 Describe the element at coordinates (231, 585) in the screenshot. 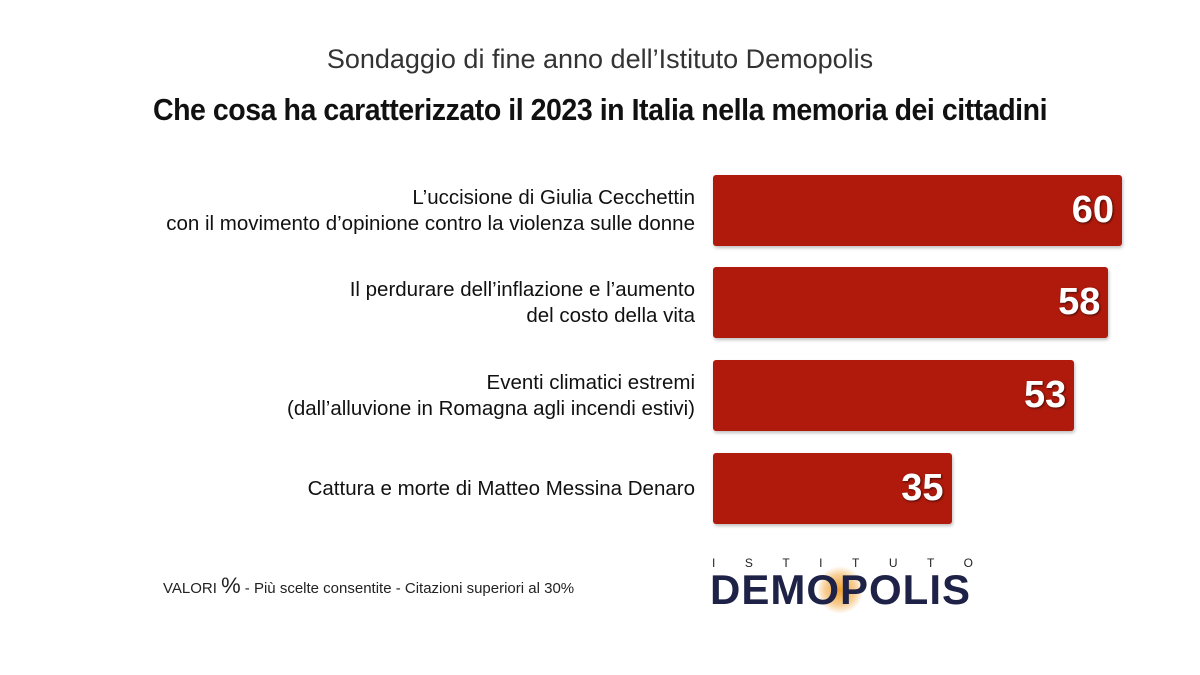

I see `note-pct: %` at that location.